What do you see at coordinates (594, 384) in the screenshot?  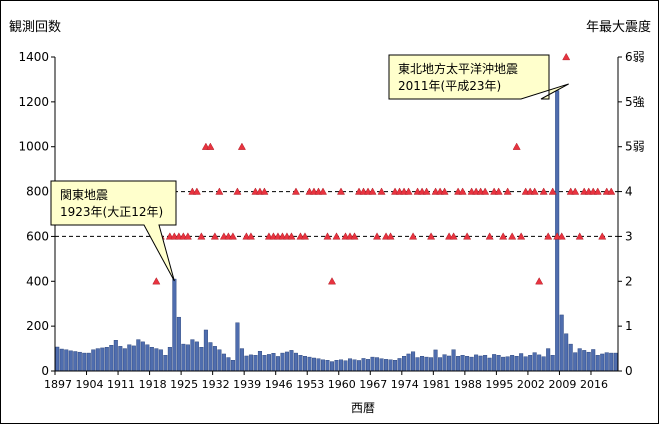 I see `x-tick-label: 2016` at bounding box center [594, 384].